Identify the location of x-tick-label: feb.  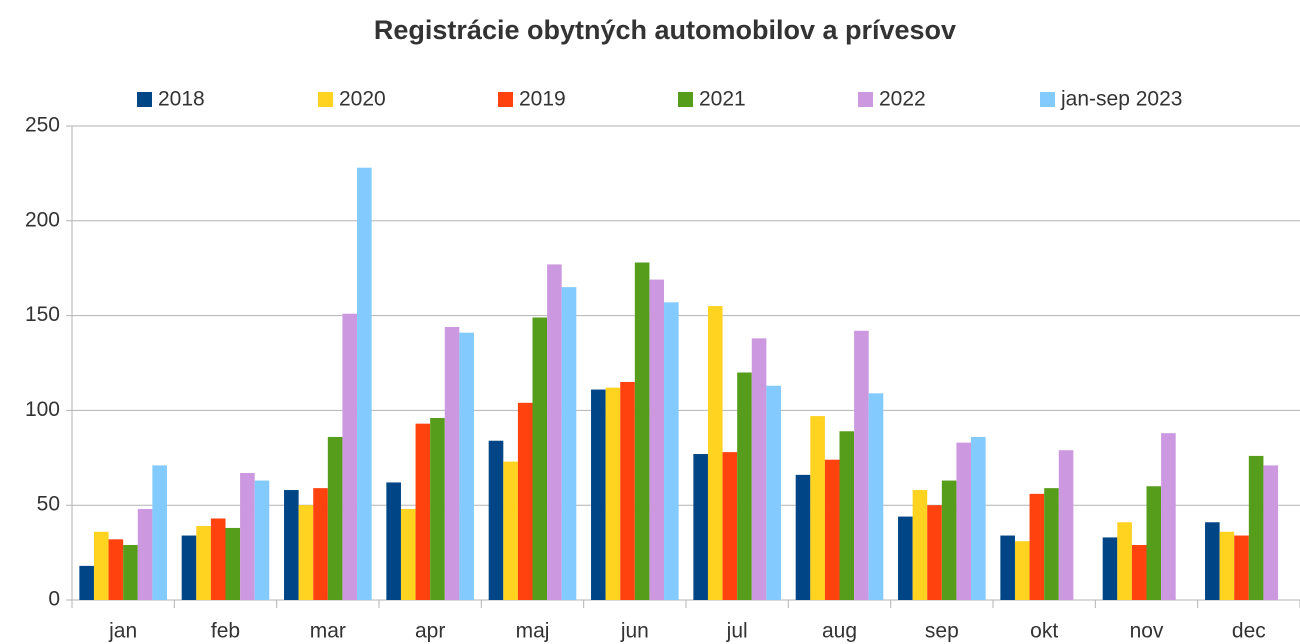
(225, 631).